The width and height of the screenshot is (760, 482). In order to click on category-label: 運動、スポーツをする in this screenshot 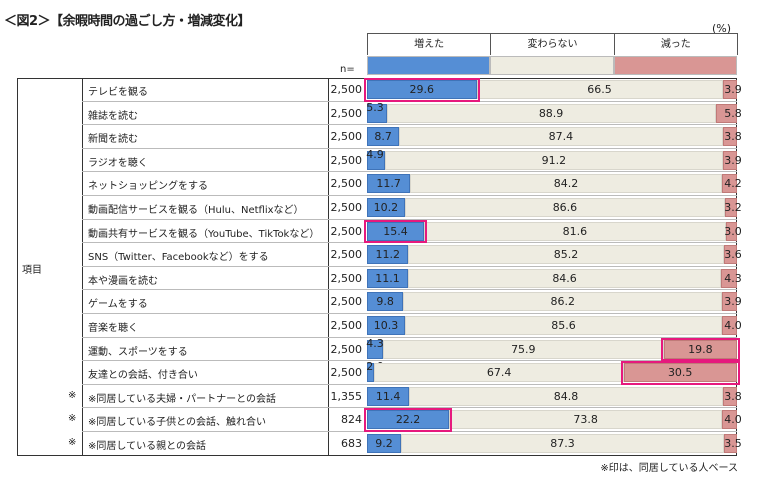, I will do `click(138, 352)`.